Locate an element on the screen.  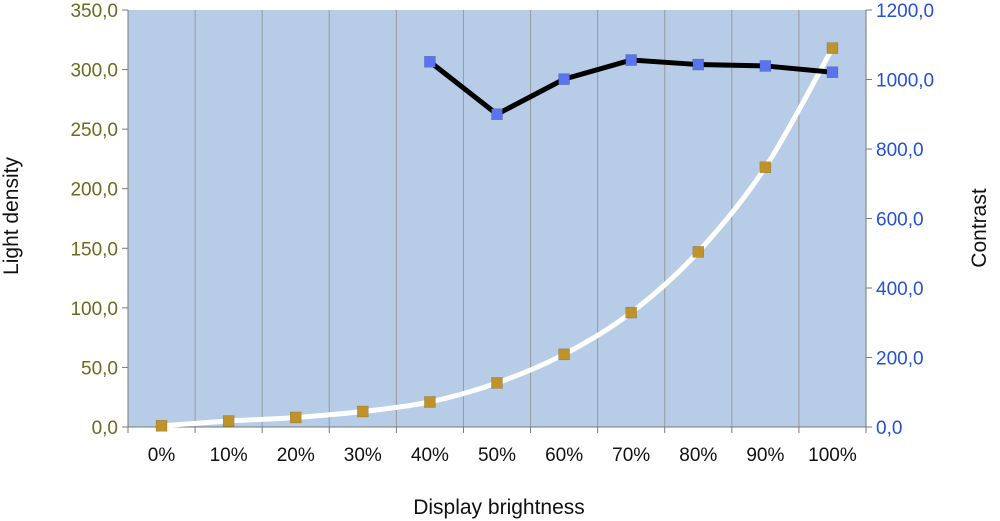
x-tick-label: 100% is located at coordinates (832, 455).